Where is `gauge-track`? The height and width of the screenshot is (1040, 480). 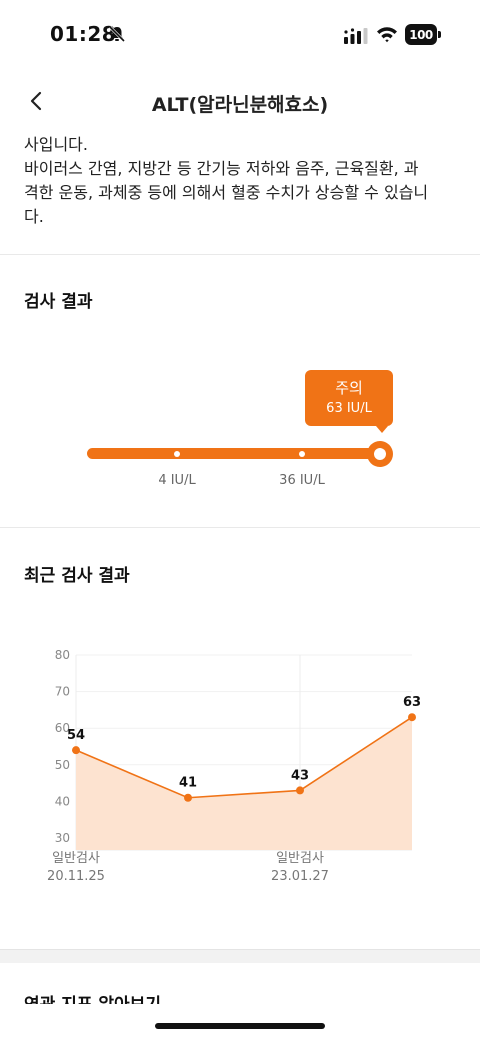
gauge-track is located at coordinates (237, 453).